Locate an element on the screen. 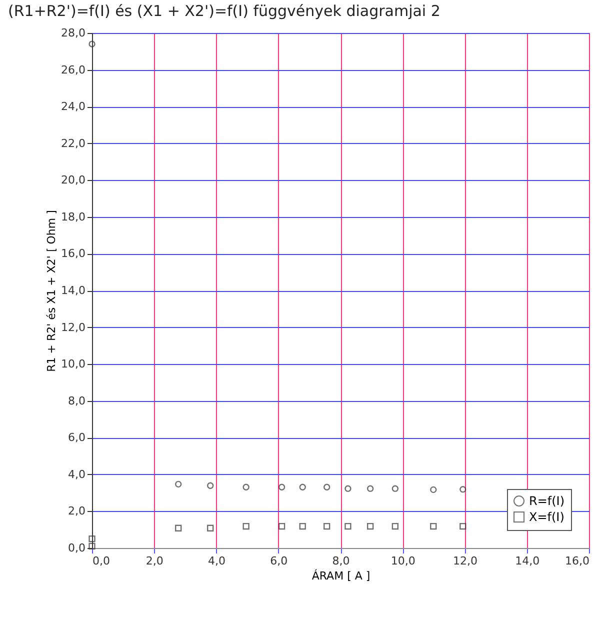 The image size is (602, 617). x-tick-label: 4,0 is located at coordinates (217, 561).